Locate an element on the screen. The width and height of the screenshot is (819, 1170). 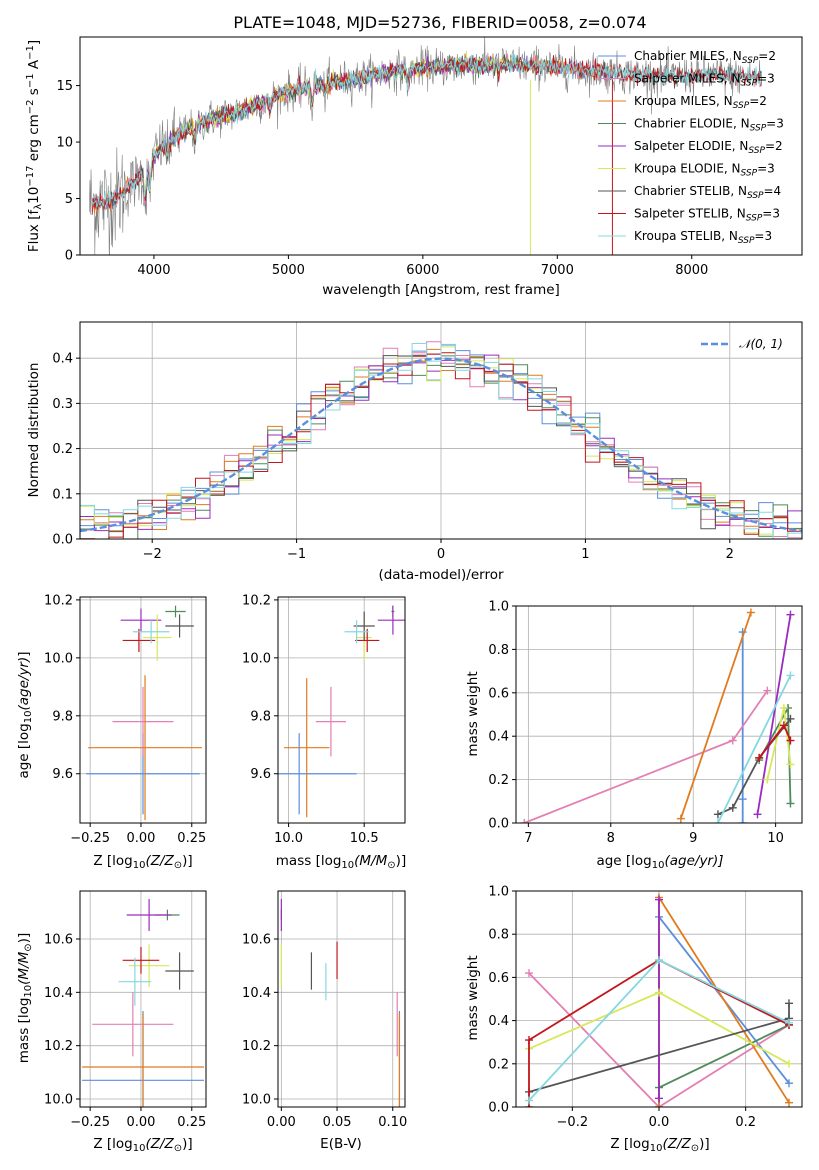
x-tick-label: 2 is located at coordinates (730, 554).